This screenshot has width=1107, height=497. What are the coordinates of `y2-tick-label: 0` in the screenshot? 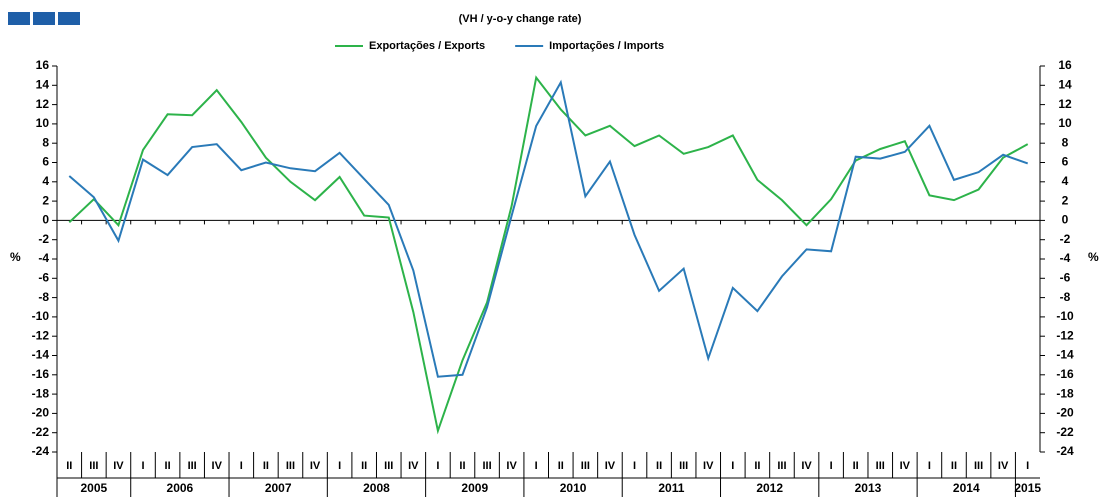 It's located at (1065, 220).